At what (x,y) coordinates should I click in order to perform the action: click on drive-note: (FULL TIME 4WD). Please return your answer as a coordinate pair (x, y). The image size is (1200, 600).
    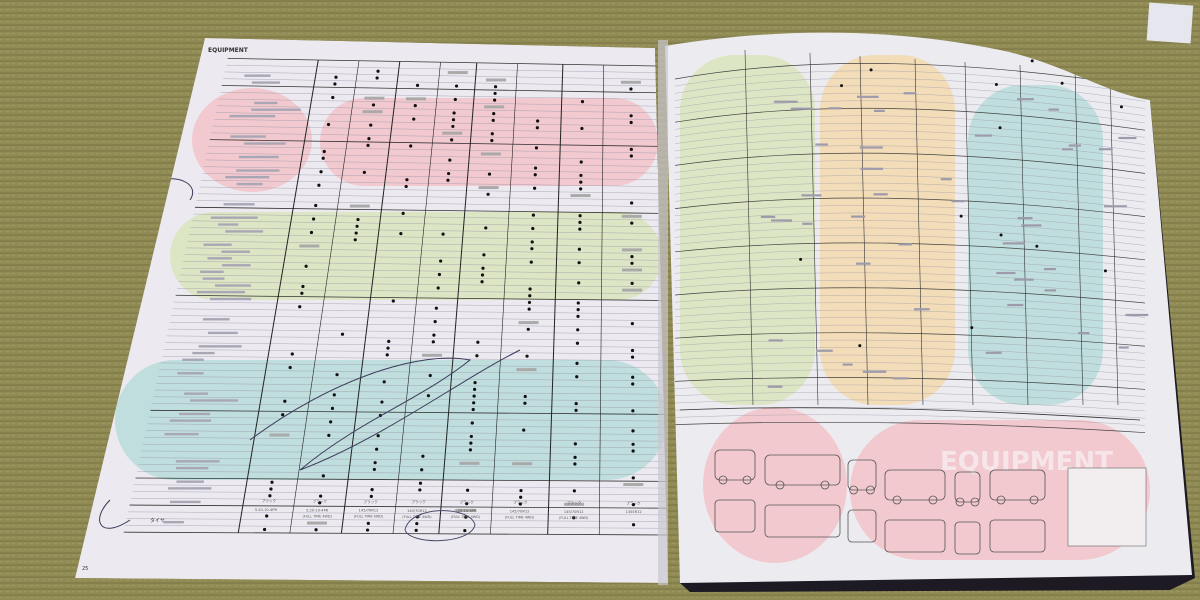
    Looking at the image, I should click on (369, 517).